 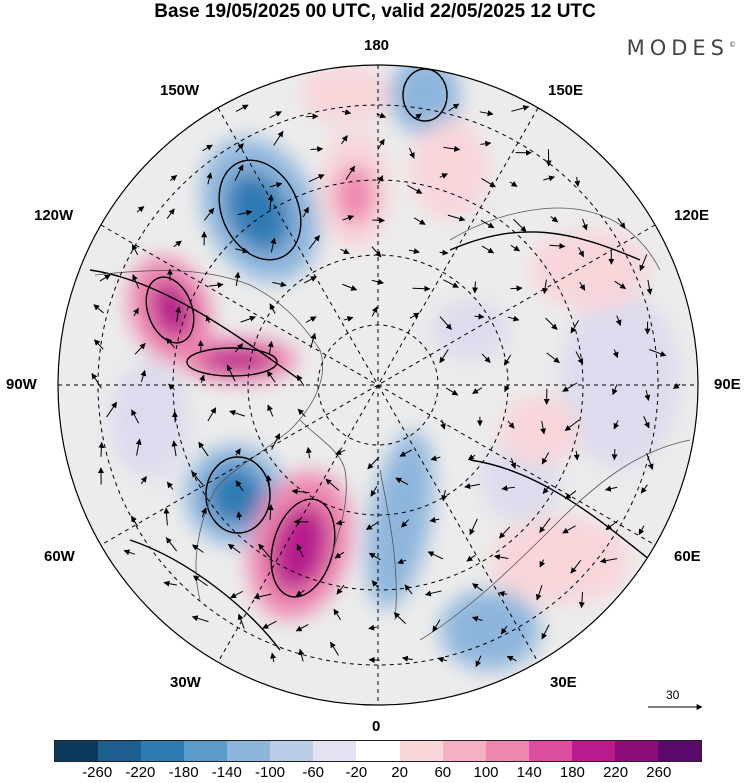 I want to click on lon-label-60w: 60W, so click(x=59, y=556).